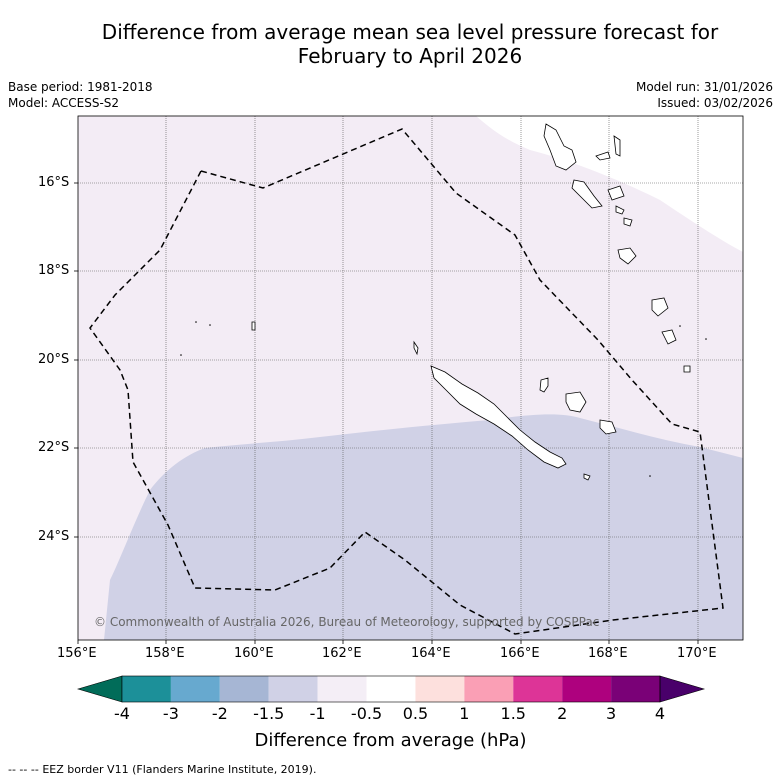  Describe the element at coordinates (628, 222) in the screenshot. I see `shepherd-islands` at that location.